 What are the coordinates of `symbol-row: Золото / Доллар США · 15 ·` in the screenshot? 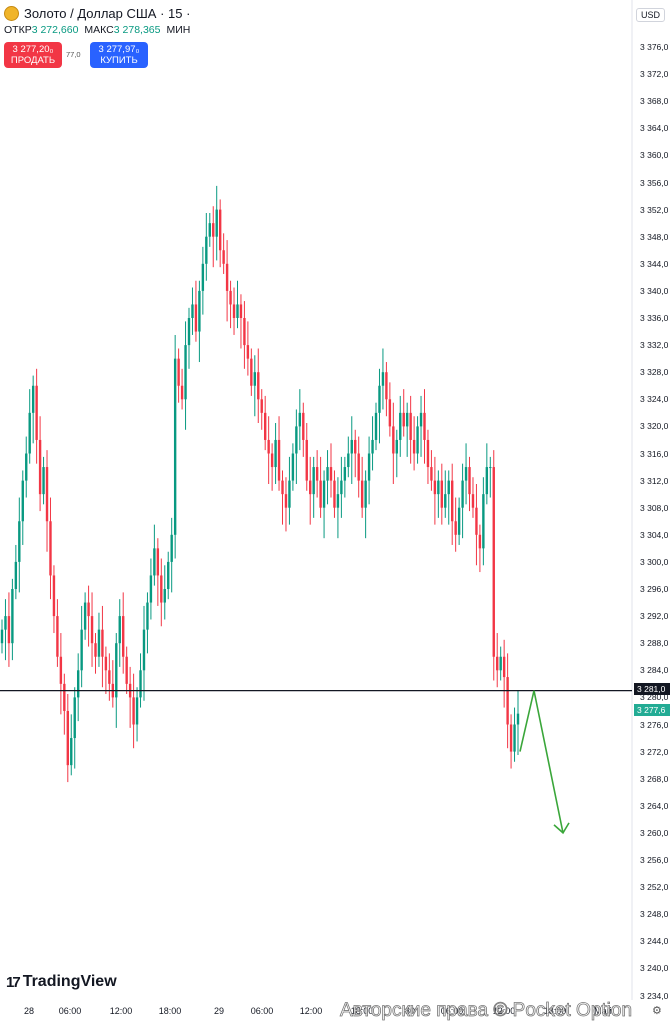 It's located at (97, 13).